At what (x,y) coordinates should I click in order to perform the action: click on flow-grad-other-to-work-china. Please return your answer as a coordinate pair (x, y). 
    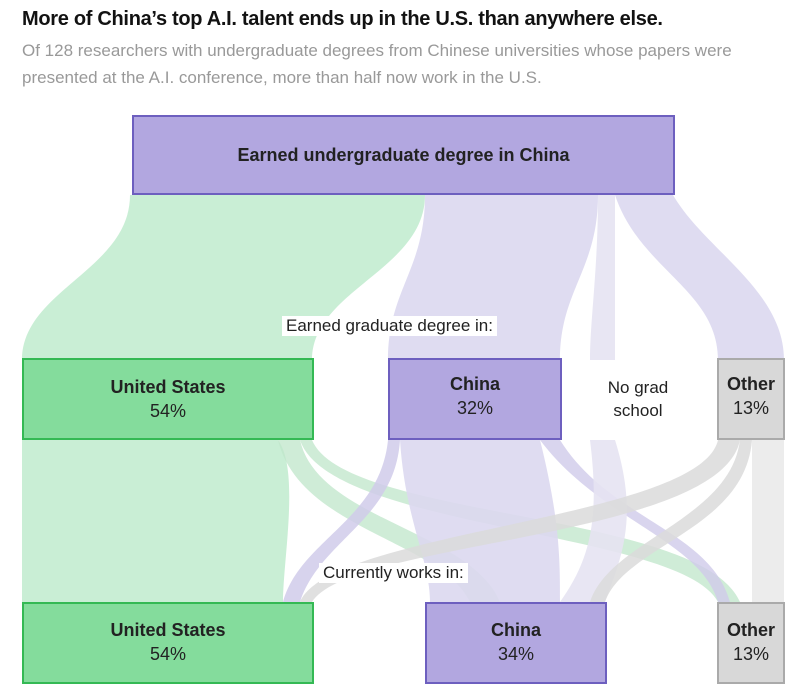
    Looking at the image, I should click on (671, 521).